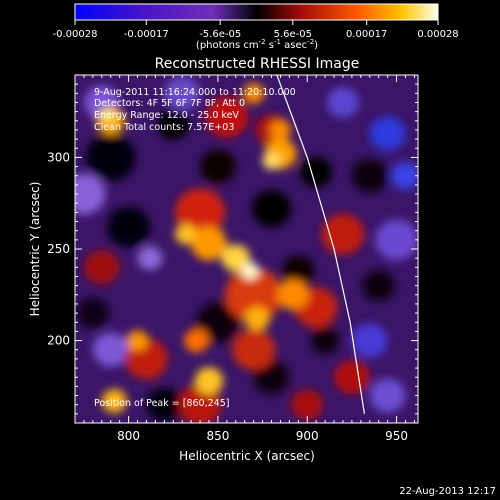 The width and height of the screenshot is (500, 500). Describe the element at coordinates (58, 341) in the screenshot. I see `y-tick-label: 200` at that location.